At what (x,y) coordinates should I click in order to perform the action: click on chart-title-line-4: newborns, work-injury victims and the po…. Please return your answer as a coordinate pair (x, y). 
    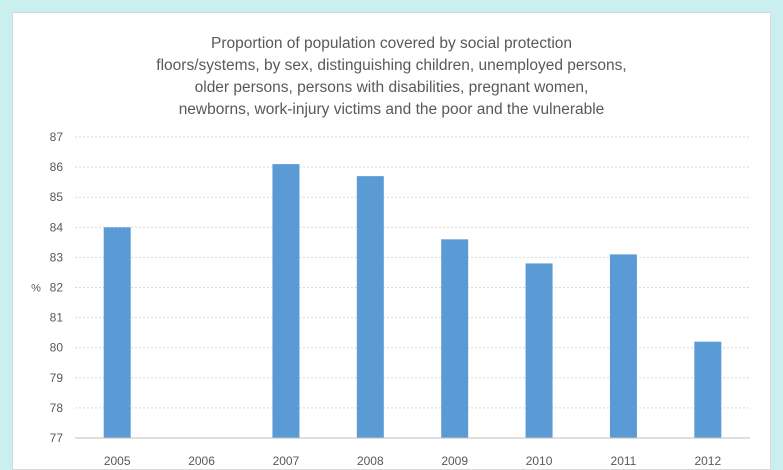
    Looking at the image, I should click on (391, 109).